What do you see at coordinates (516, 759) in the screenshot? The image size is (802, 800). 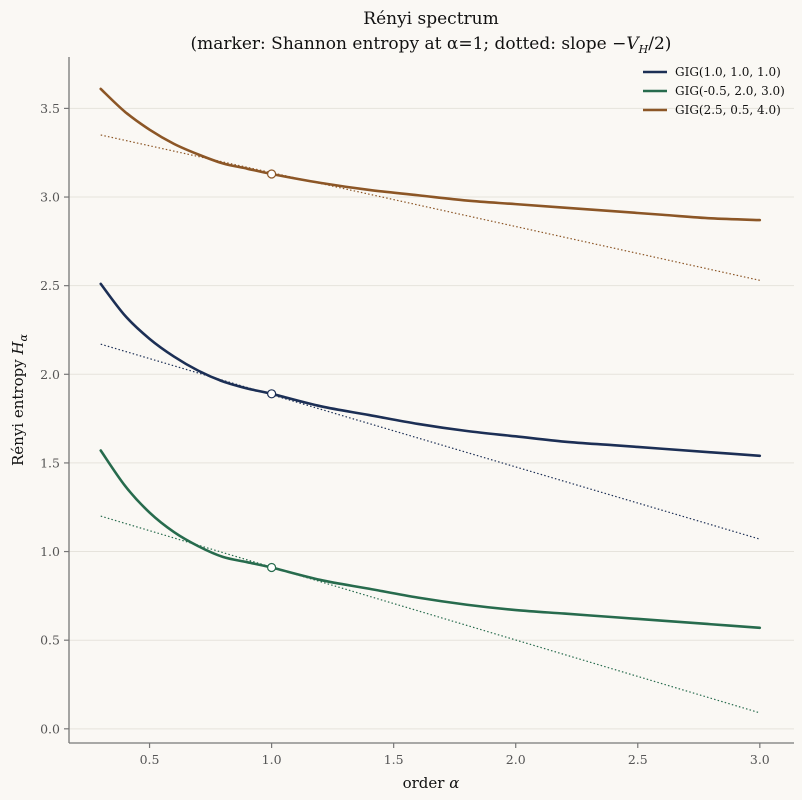 I see `x-tick-label: 2.0` at bounding box center [516, 759].